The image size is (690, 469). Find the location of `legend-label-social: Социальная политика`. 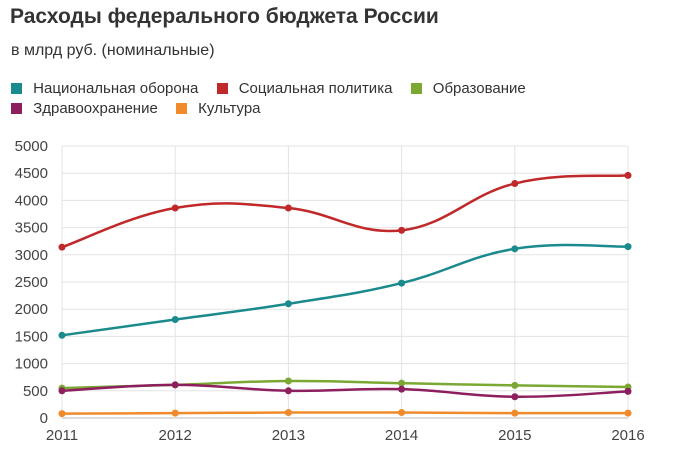

legend-label-social: Социальная политика is located at coordinates (315, 88).